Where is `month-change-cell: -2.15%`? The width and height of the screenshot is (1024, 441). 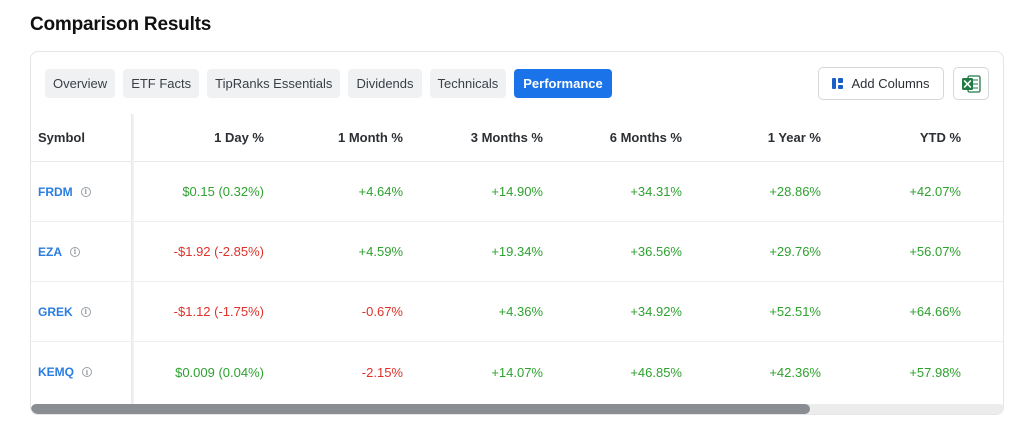
month-change-cell: -2.15% is located at coordinates (382, 372).